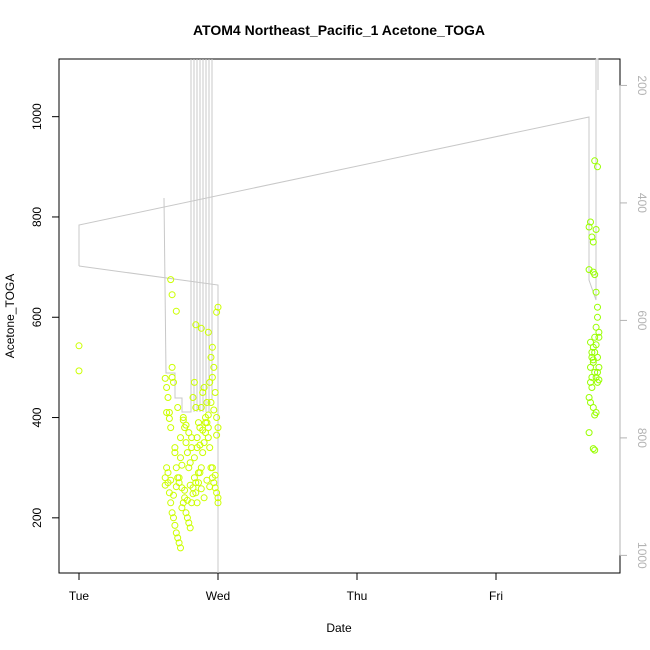  Describe the element at coordinates (642, 203) in the screenshot. I see `y2-tick-label: 400` at that location.